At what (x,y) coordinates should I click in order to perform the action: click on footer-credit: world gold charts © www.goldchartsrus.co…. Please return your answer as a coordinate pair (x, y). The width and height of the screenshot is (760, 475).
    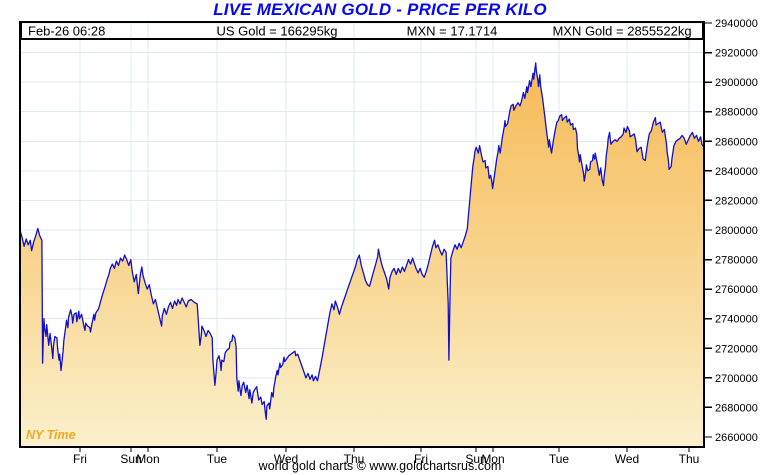
    Looking at the image, I should click on (380, 466).